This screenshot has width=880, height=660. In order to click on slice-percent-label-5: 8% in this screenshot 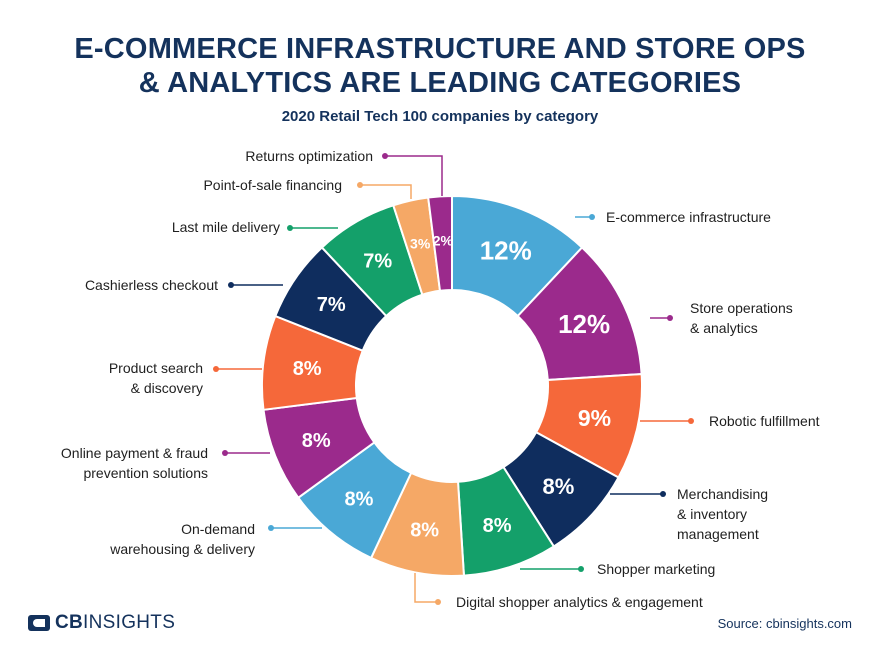, I will do `click(497, 526)`.